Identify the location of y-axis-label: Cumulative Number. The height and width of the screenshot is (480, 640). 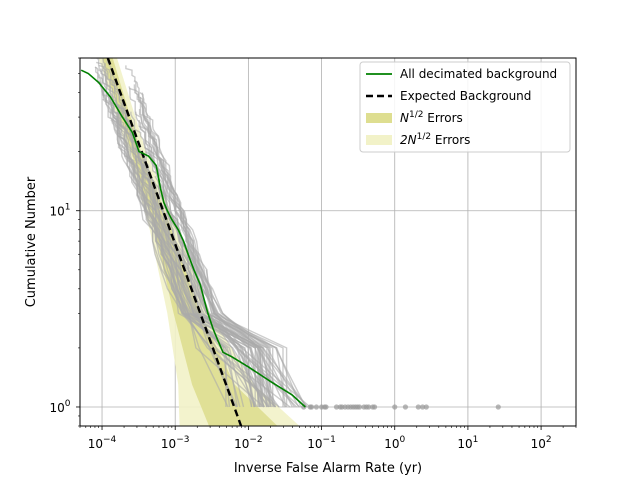
(31, 241).